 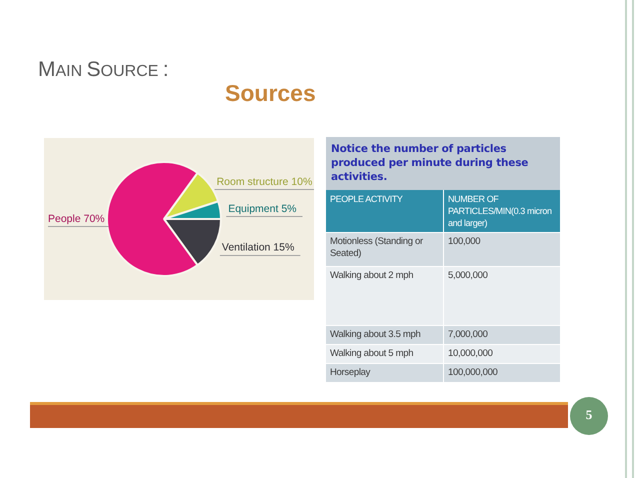 What do you see at coordinates (501, 354) in the screenshot?
I see `data-label: 10,000,000` at bounding box center [501, 354].